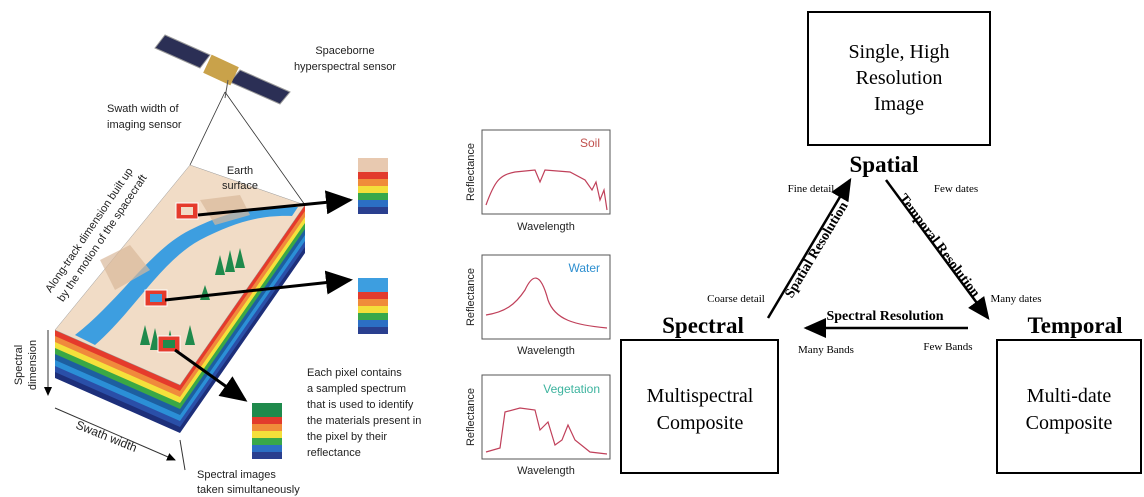 The image size is (1144, 497). I want to click on label: Spectral images, so click(236, 475).